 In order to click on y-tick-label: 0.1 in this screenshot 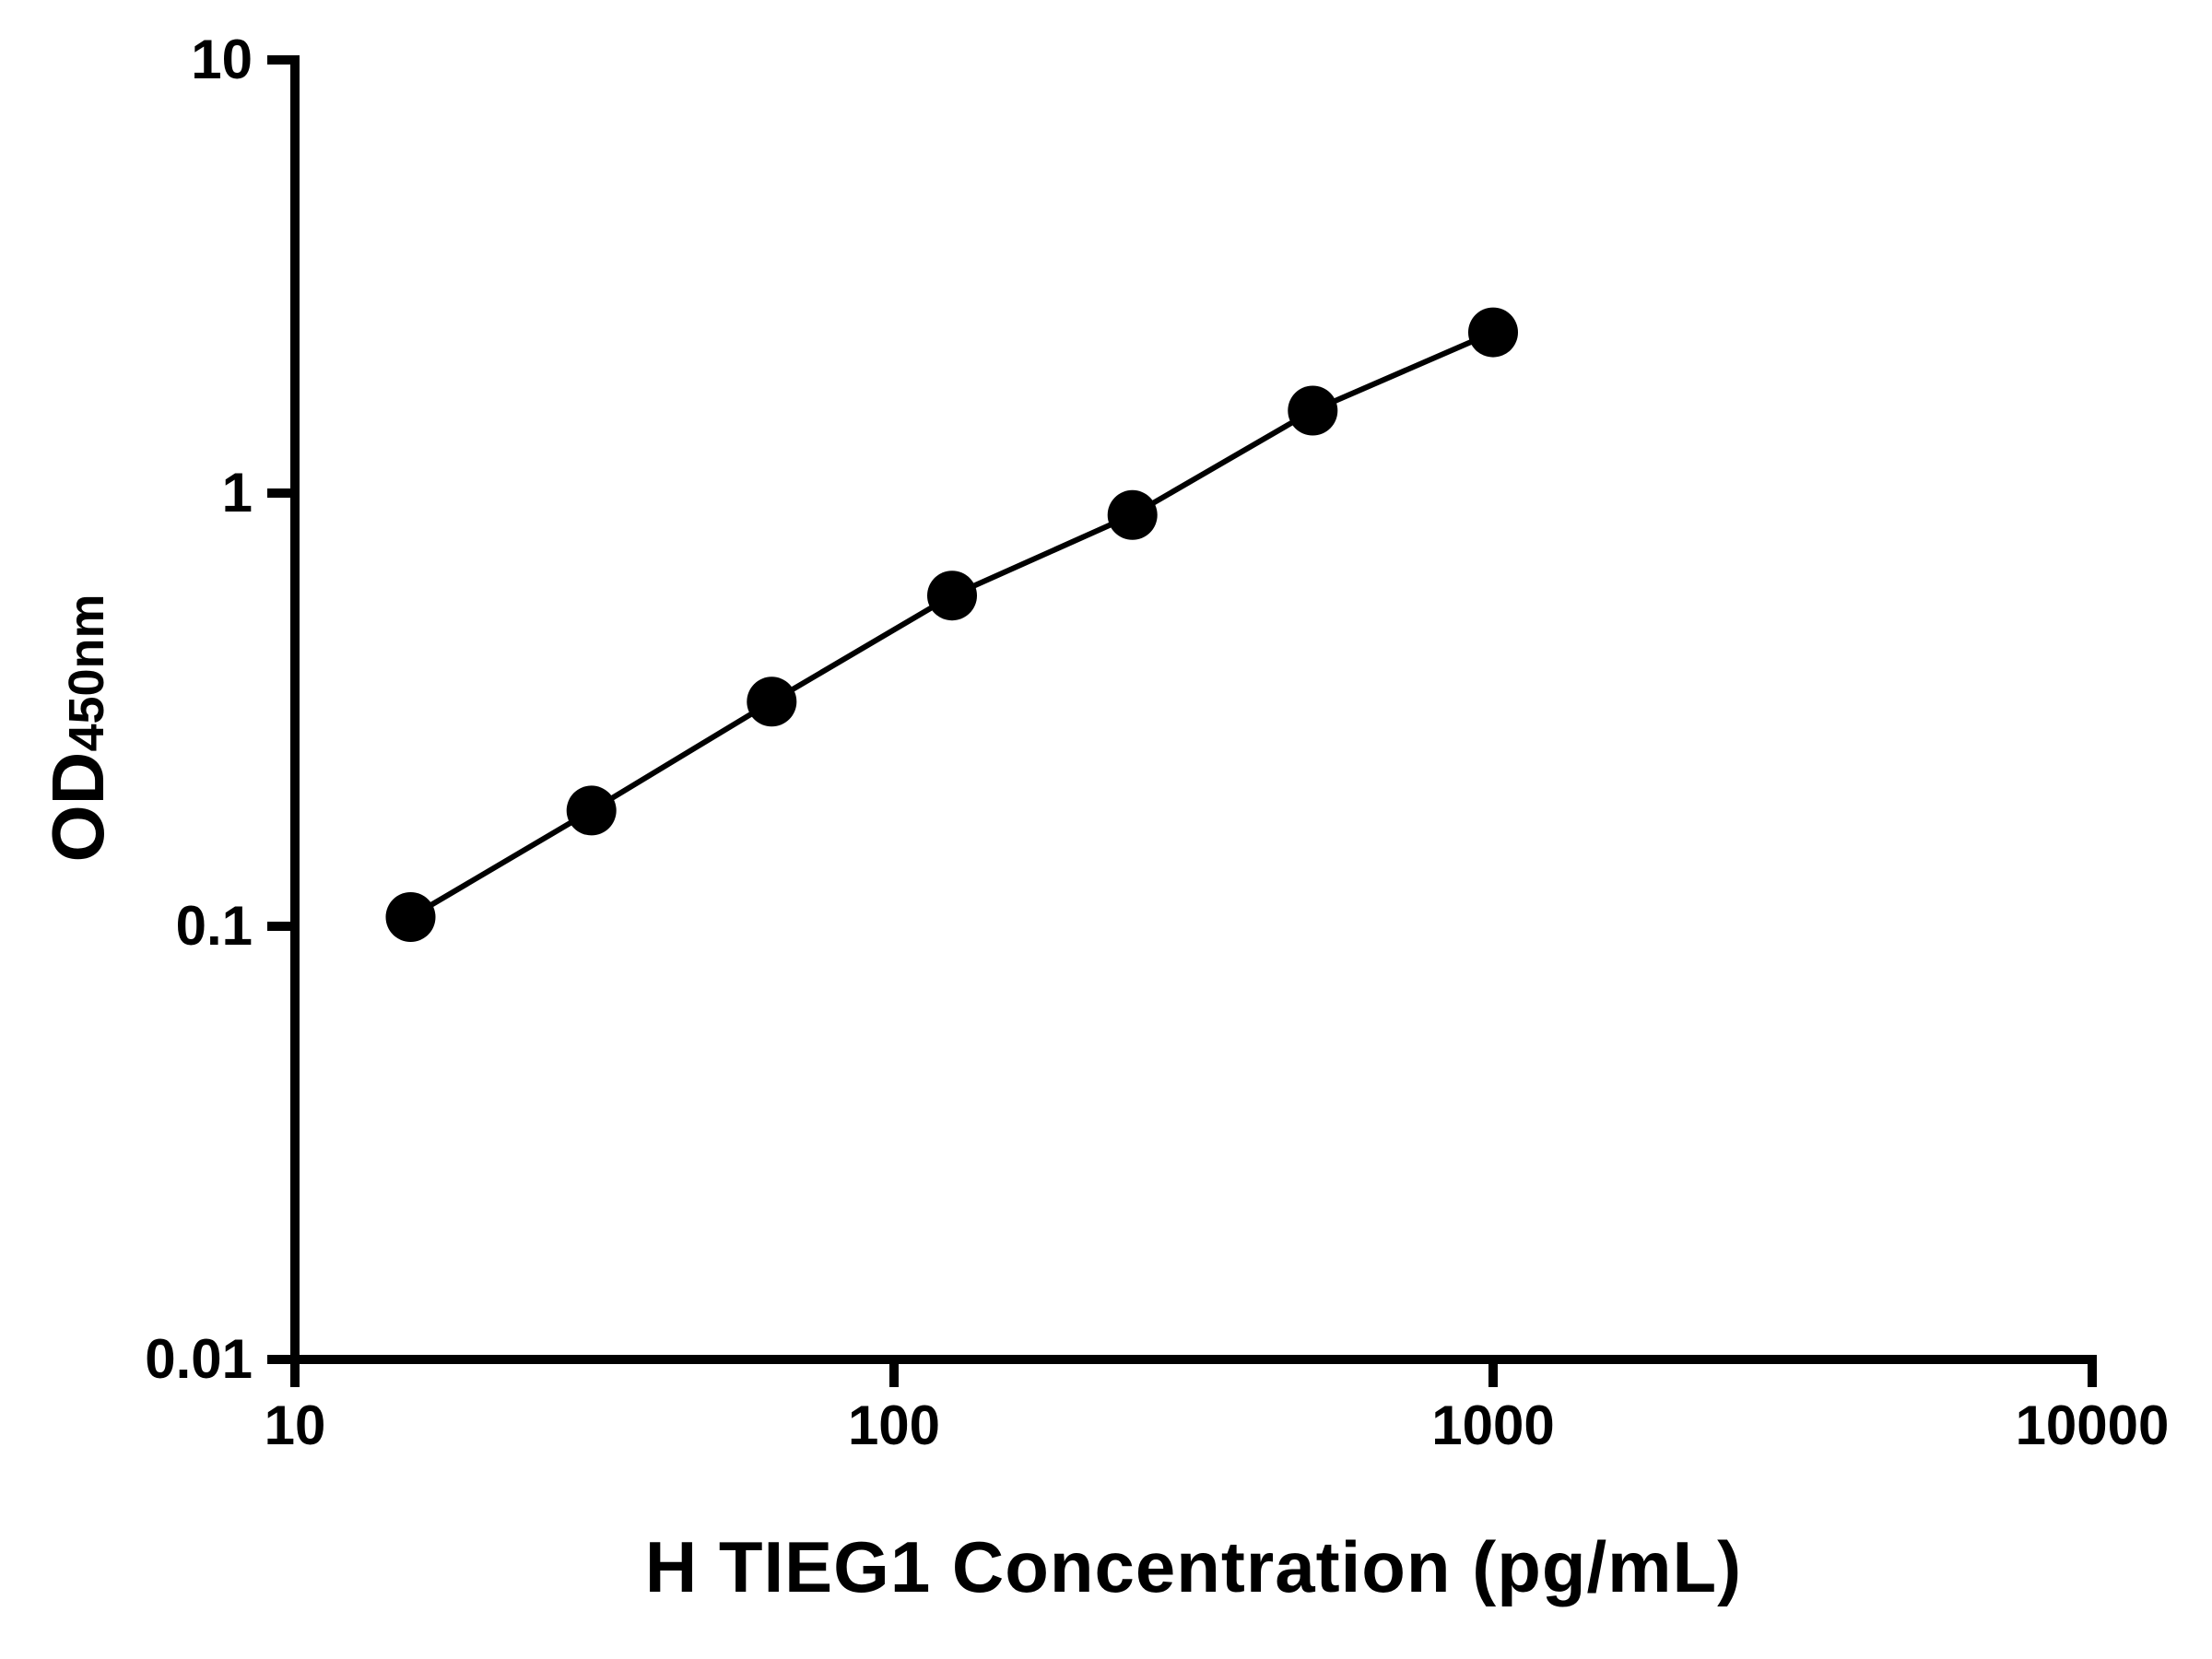, I will do `click(214, 926)`.